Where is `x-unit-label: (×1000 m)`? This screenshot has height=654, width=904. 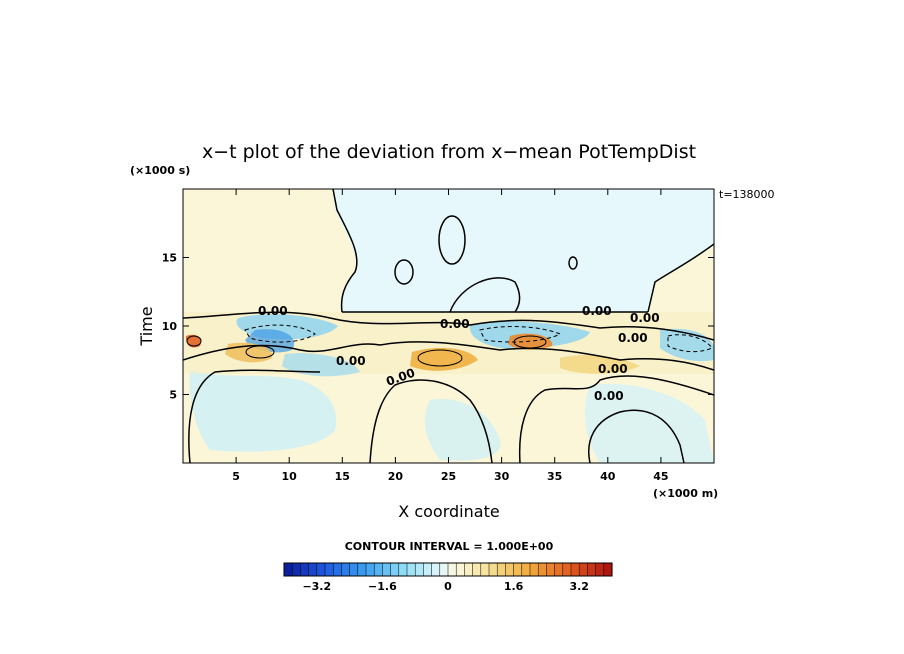
x-unit-label: (×1000 m) is located at coordinates (685, 493).